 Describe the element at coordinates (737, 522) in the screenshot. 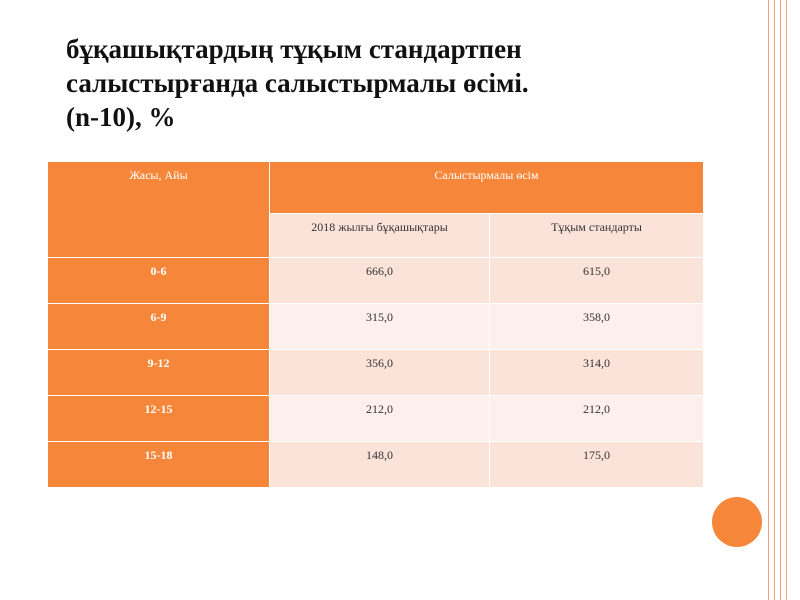

I see `decorative-circle` at that location.